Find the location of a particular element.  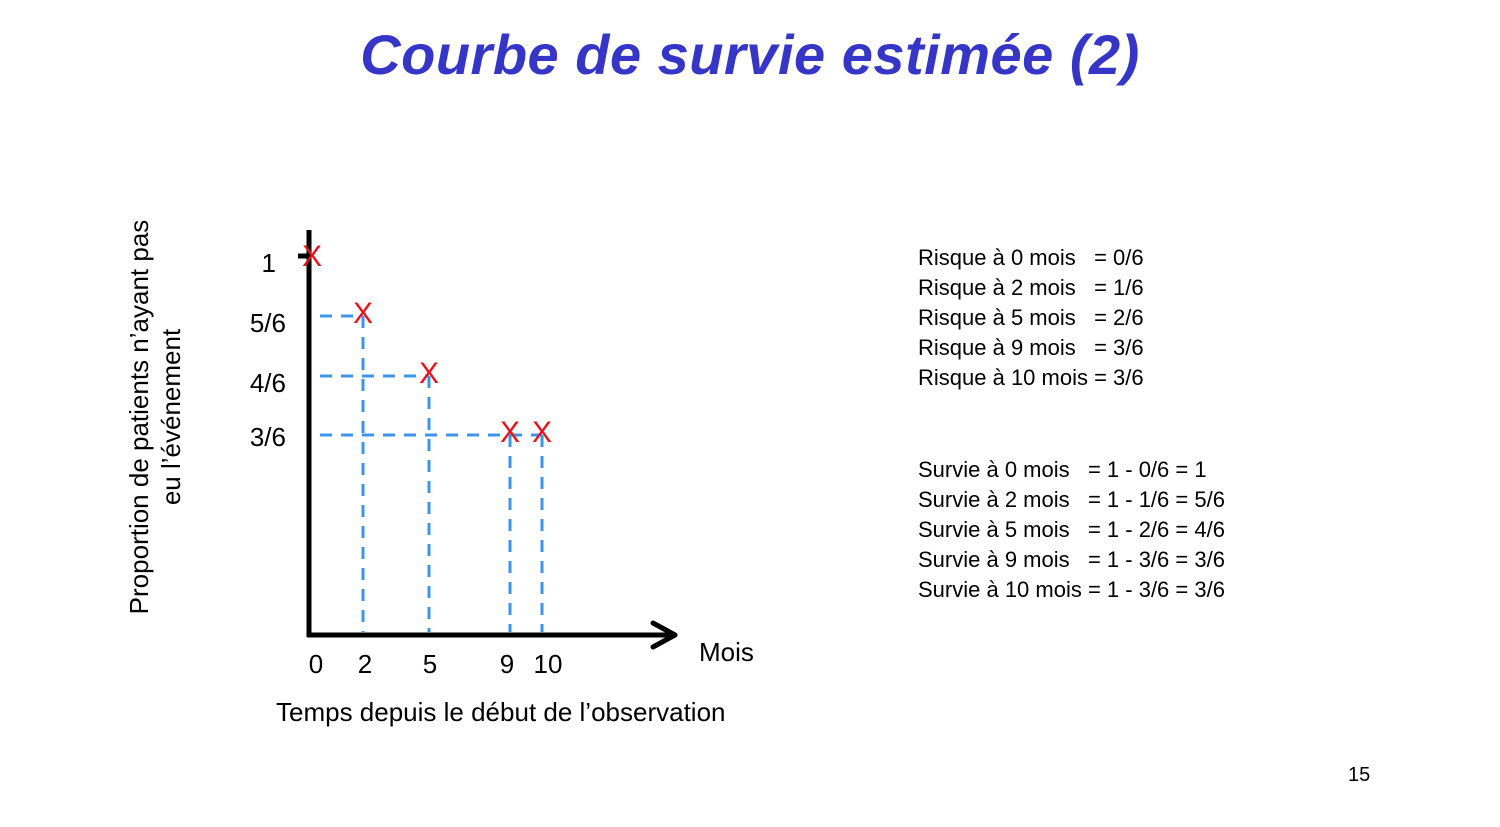

x-axis-label: Temps depuis le début de l’observation is located at coordinates (501, 712).